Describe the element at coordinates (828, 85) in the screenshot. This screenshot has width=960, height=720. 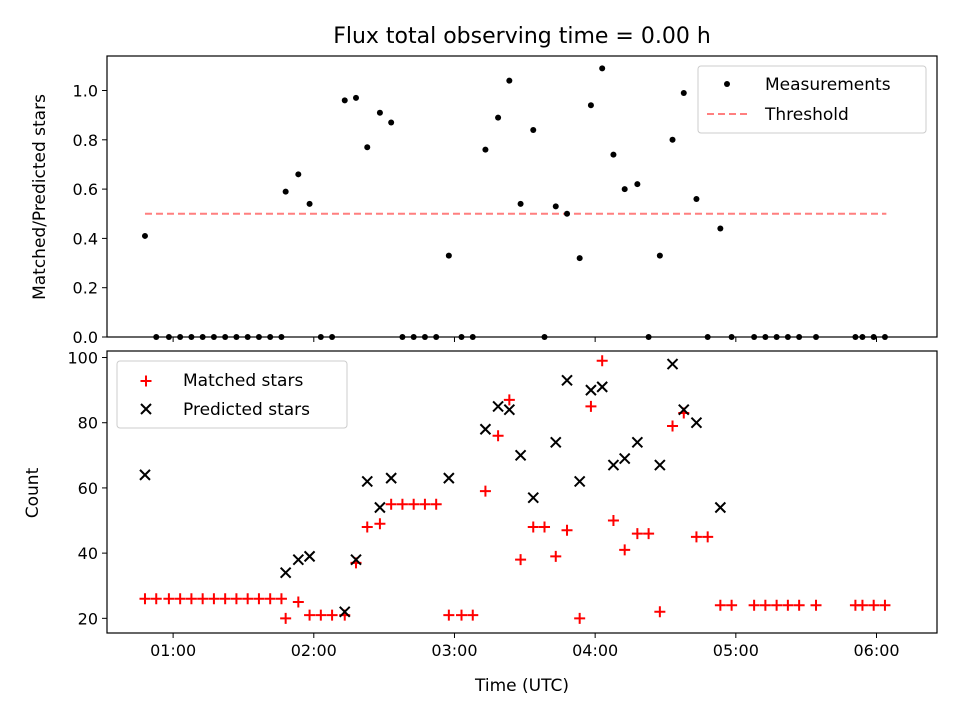
I see `legend-measurements-label: Measurements` at that location.